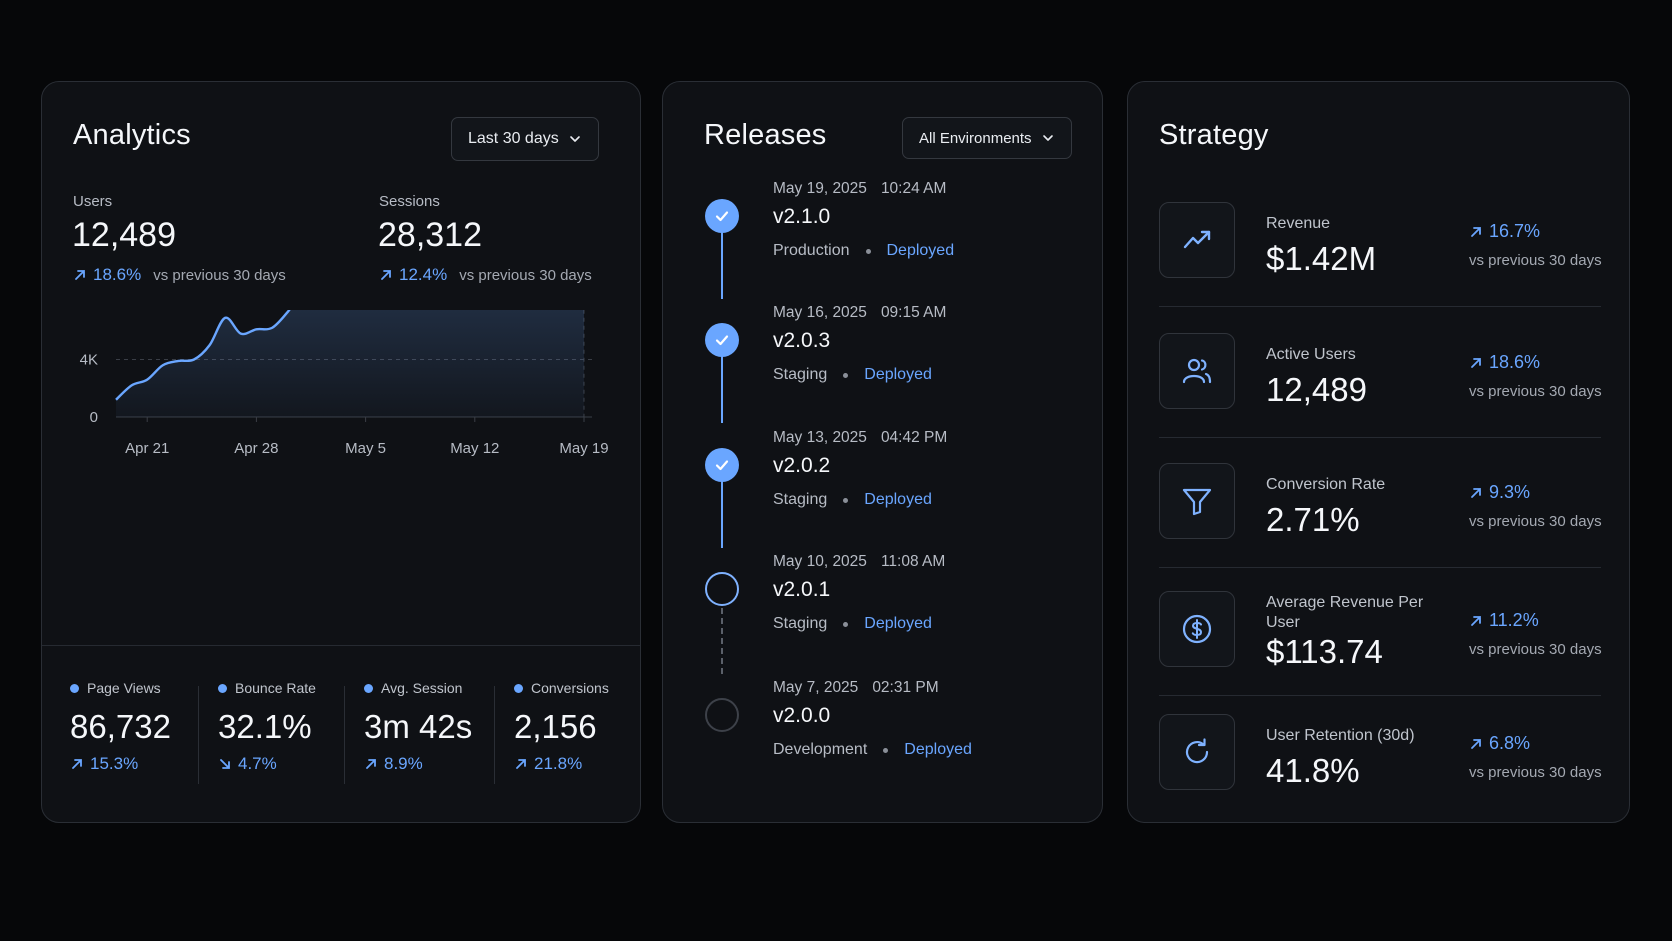 The image size is (1672, 941). I want to click on release-timestamp: May 7, 2025 02:31 PM, so click(856, 688).